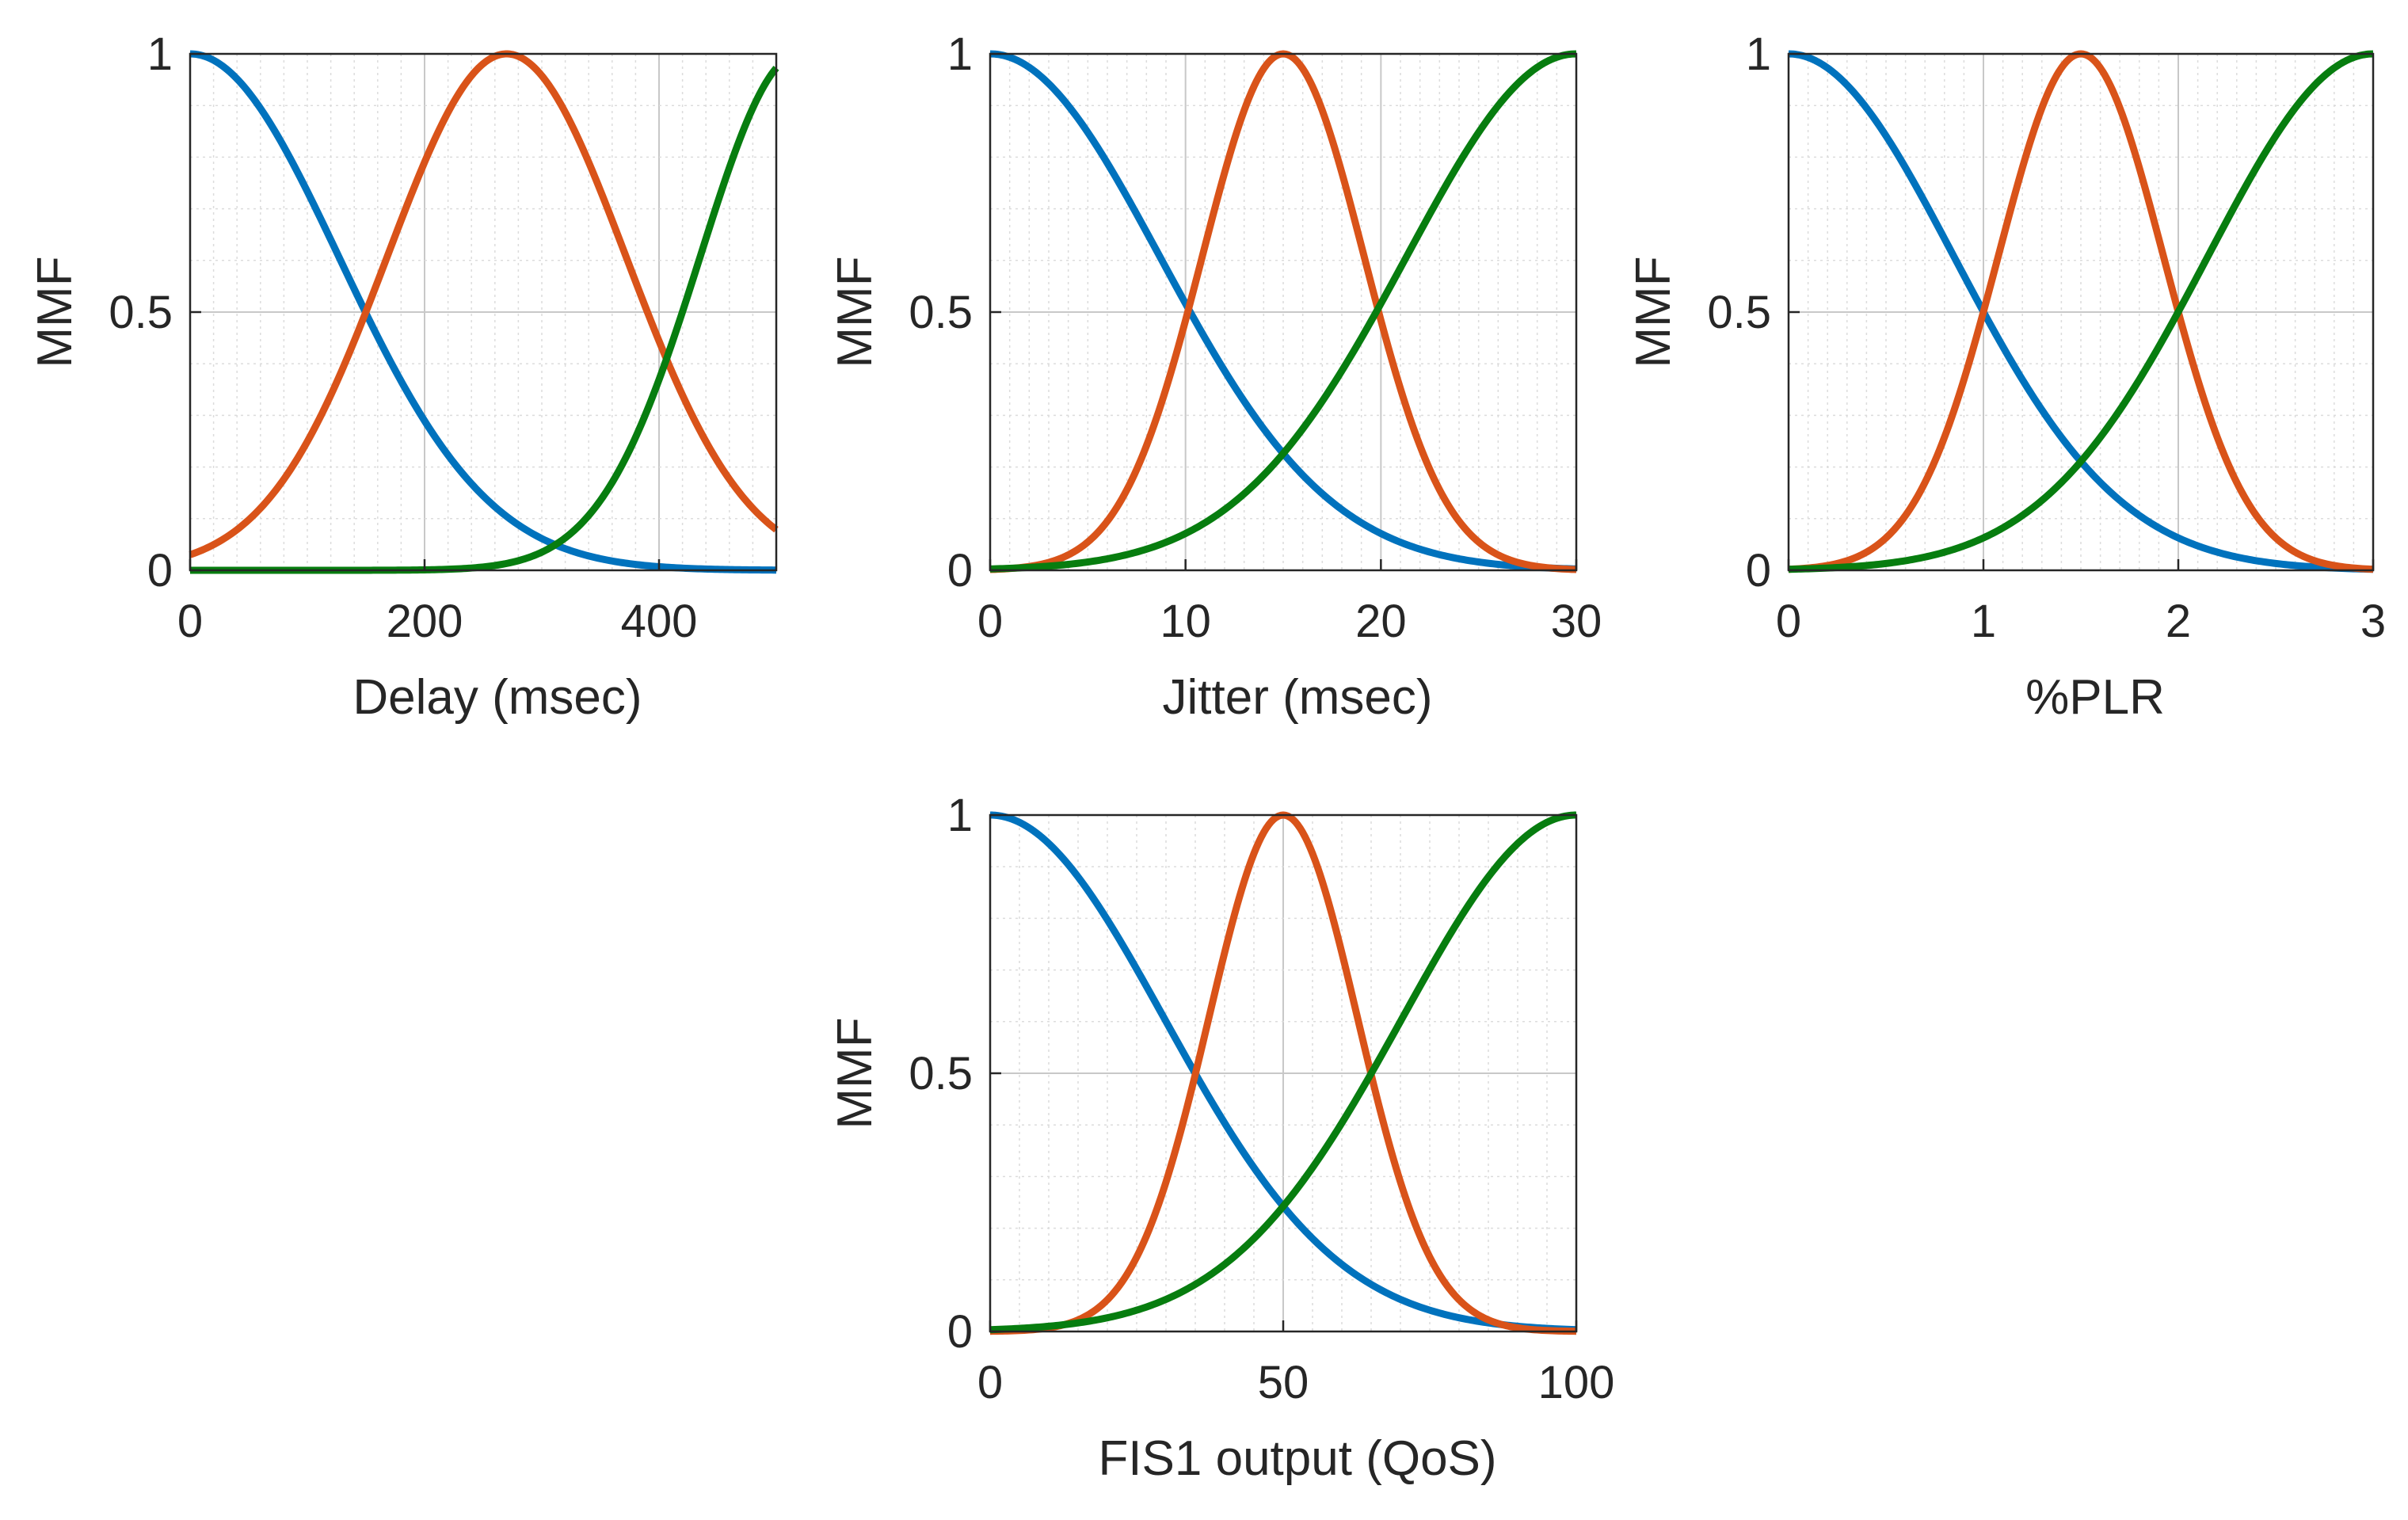  I want to click on jitter-series-high-line, so click(1284, 311).